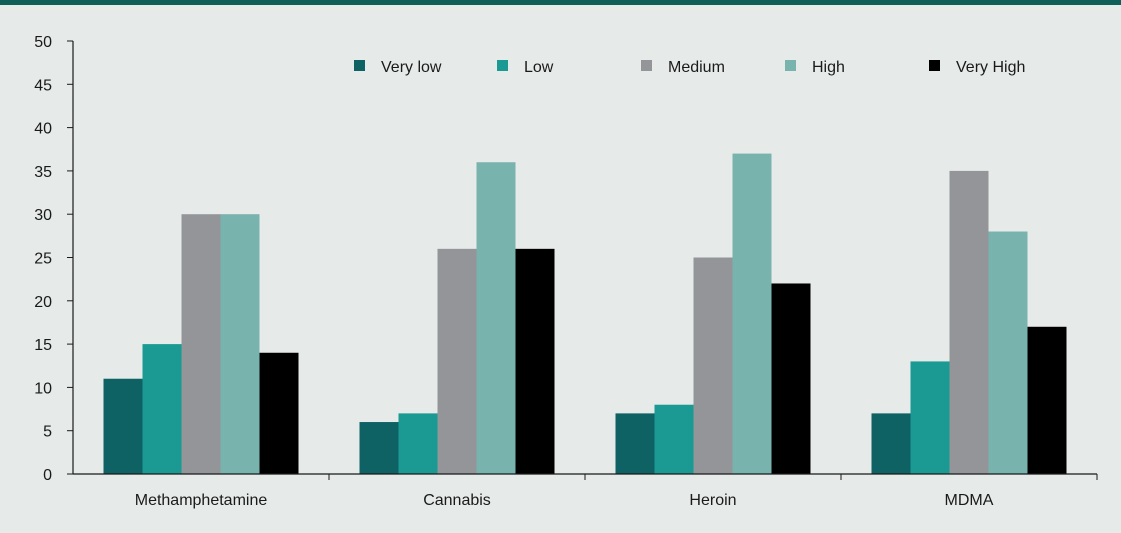 The height and width of the screenshot is (533, 1121). I want to click on y-tick-label: 20, so click(43, 302).